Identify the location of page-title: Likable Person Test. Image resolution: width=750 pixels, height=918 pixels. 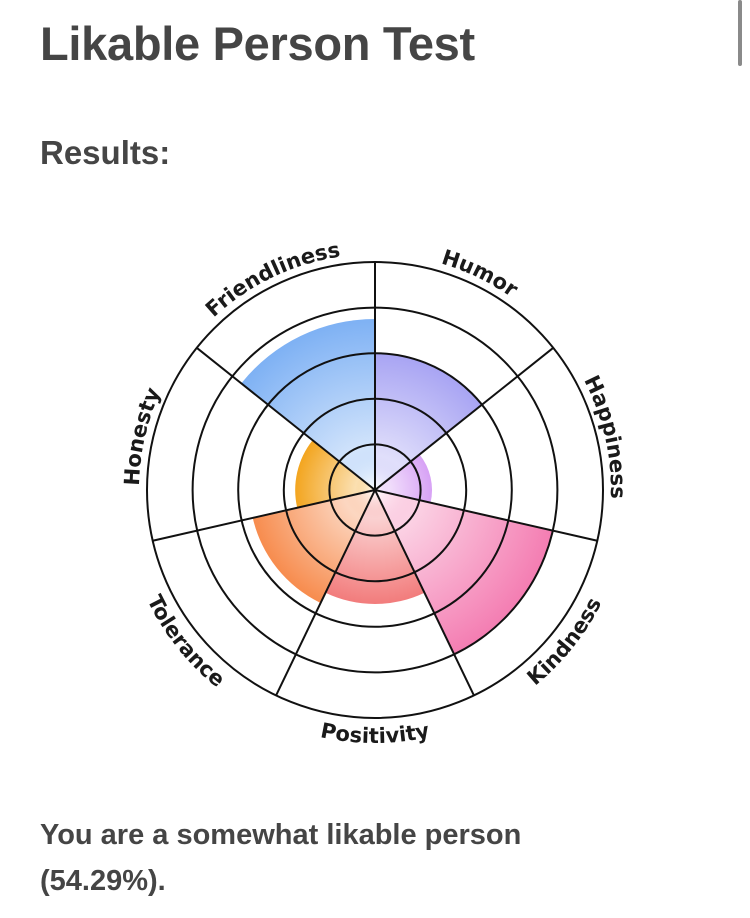
(257, 43).